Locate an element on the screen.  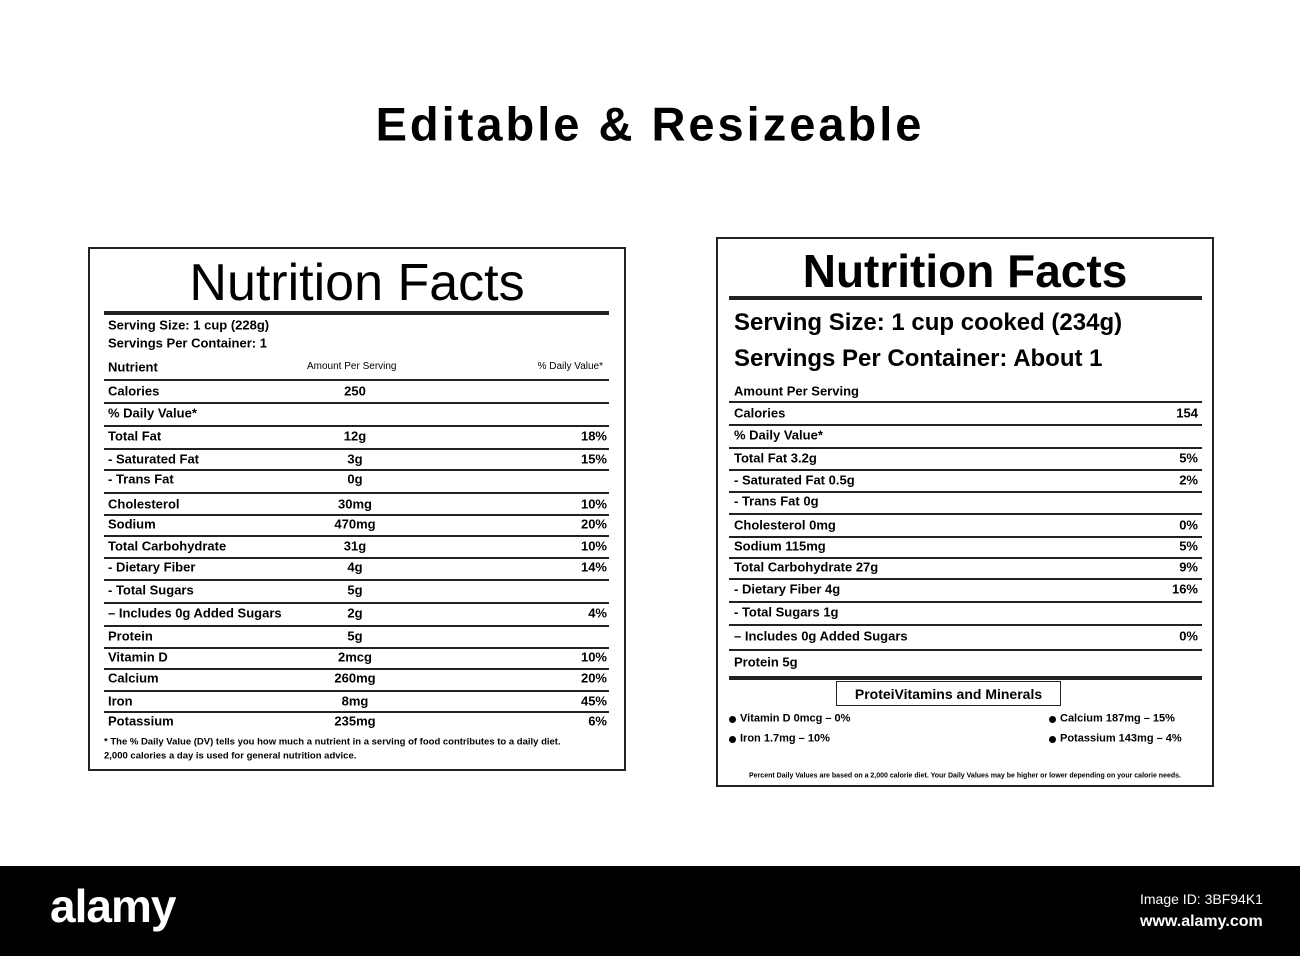
nutrient-name: Total Fat is located at coordinates (135, 436).